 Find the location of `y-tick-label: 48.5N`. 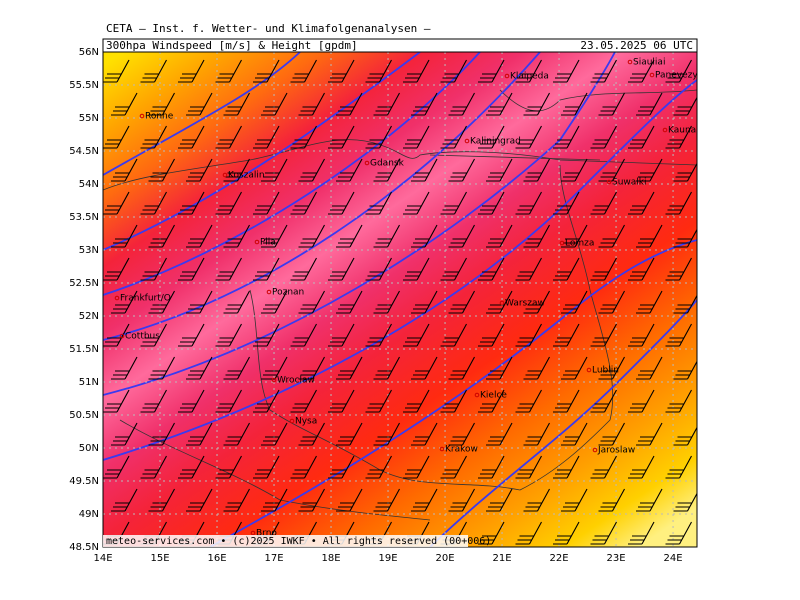

y-tick-label: 48.5N is located at coordinates (84, 547).